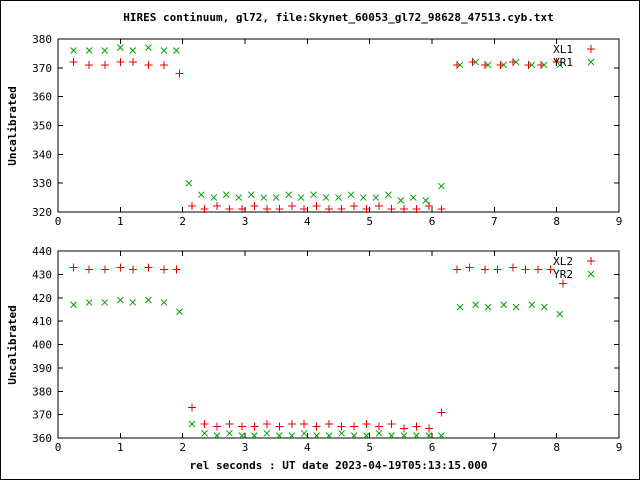 Image resolution: width=640 pixels, height=480 pixels. What do you see at coordinates (42, 321) in the screenshot?
I see `y-tick-label: 410` at bounding box center [42, 321].